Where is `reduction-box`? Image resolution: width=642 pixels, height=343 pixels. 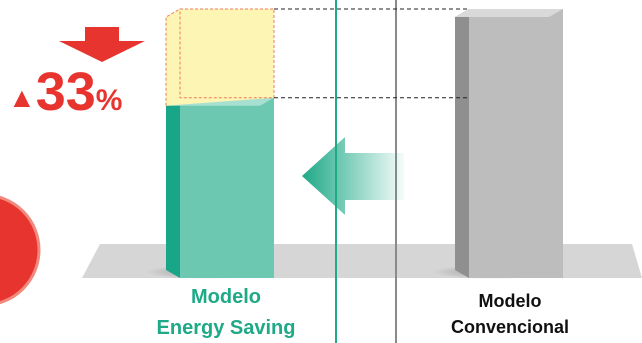 reduction-box is located at coordinates (220, 57).